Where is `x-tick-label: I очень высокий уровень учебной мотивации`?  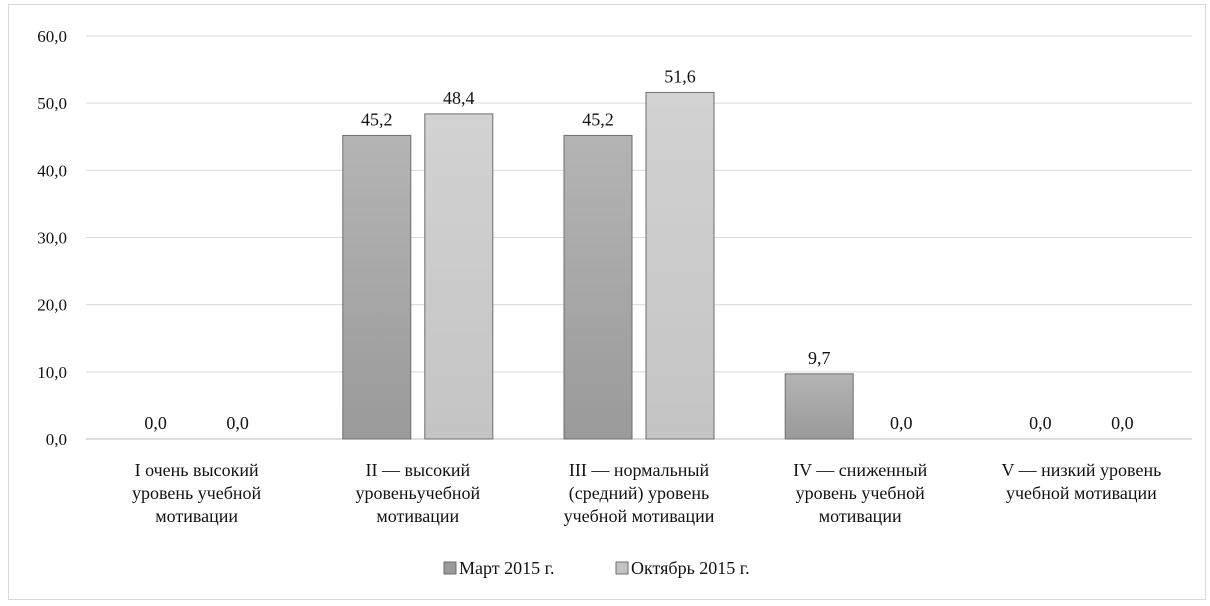 x-tick-label: I очень высокий уровень учебной мотивации is located at coordinates (197, 493).